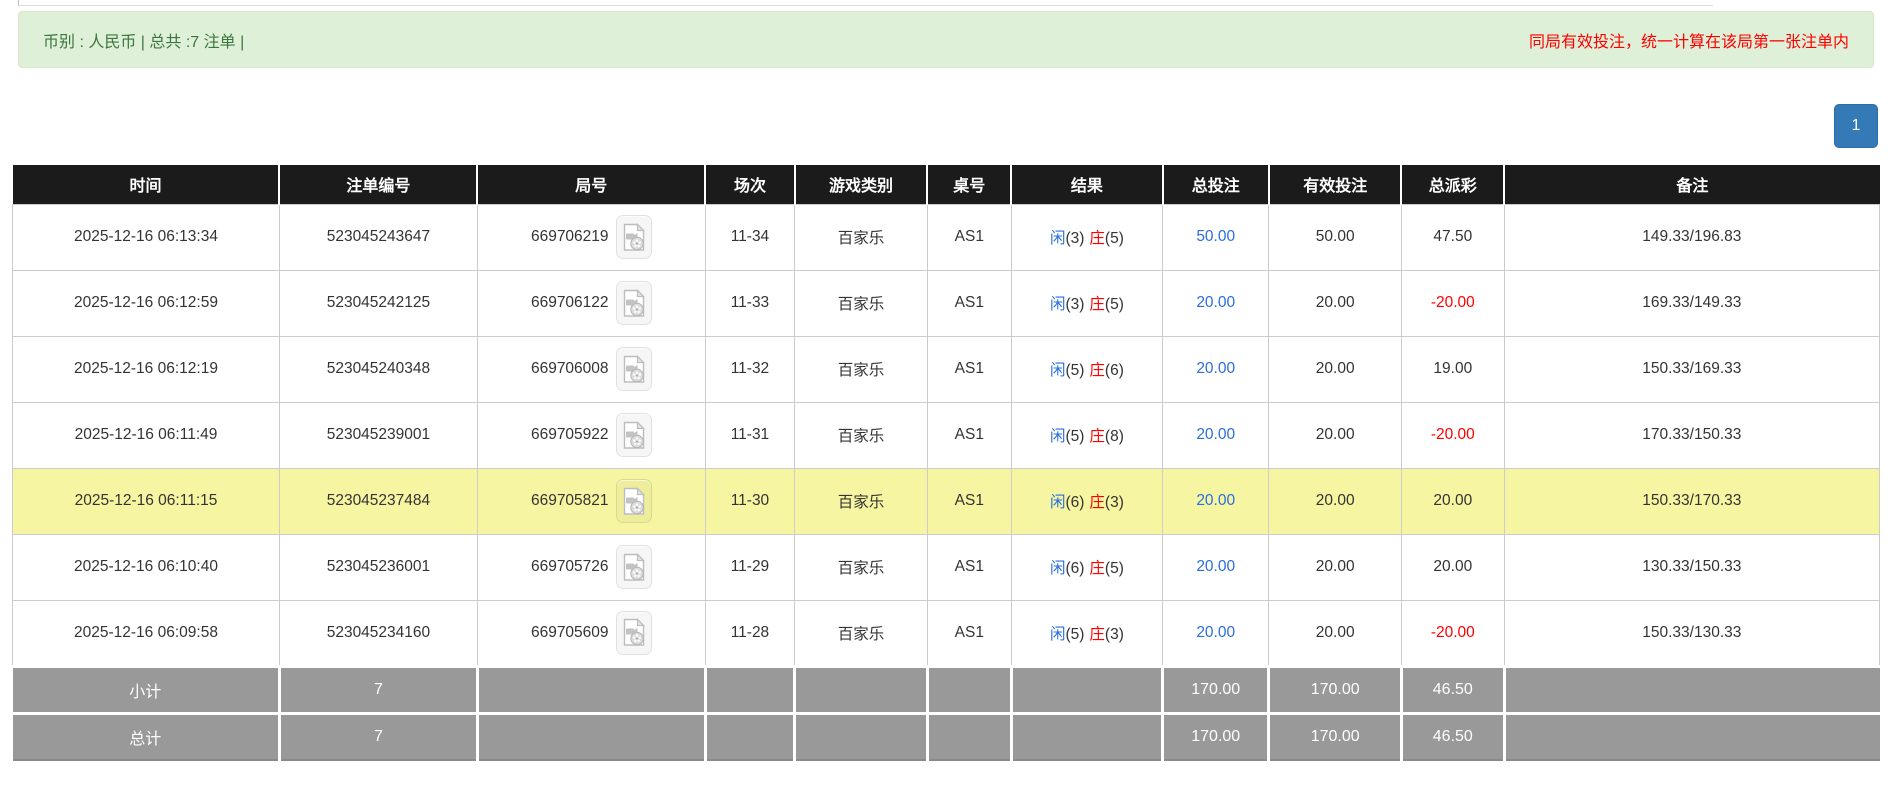 The width and height of the screenshot is (1892, 794). What do you see at coordinates (1692, 435) in the screenshot?
I see `cell-remark: 170.33/150.33` at bounding box center [1692, 435].